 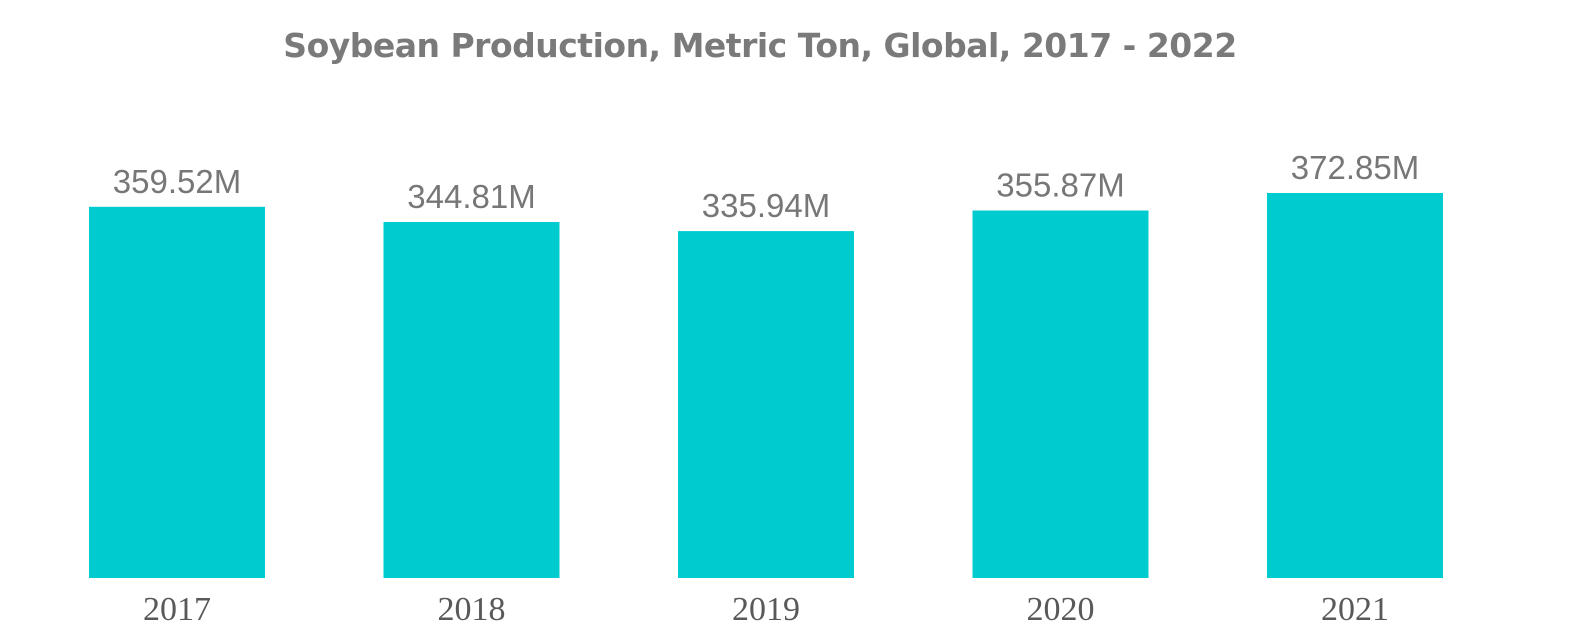 I want to click on data-label-2021: 372.85M, so click(x=1355, y=167).